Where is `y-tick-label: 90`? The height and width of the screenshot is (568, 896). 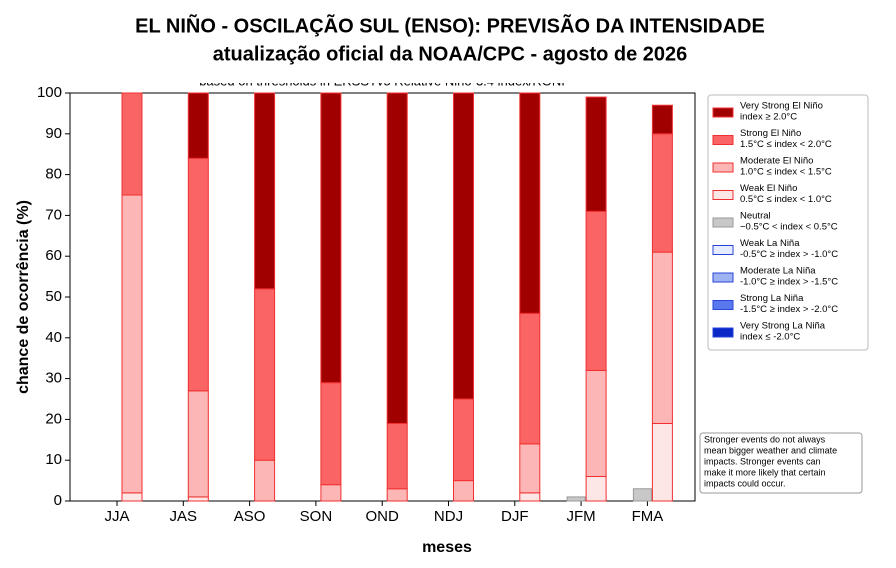 y-tick-label: 90 is located at coordinates (53, 133).